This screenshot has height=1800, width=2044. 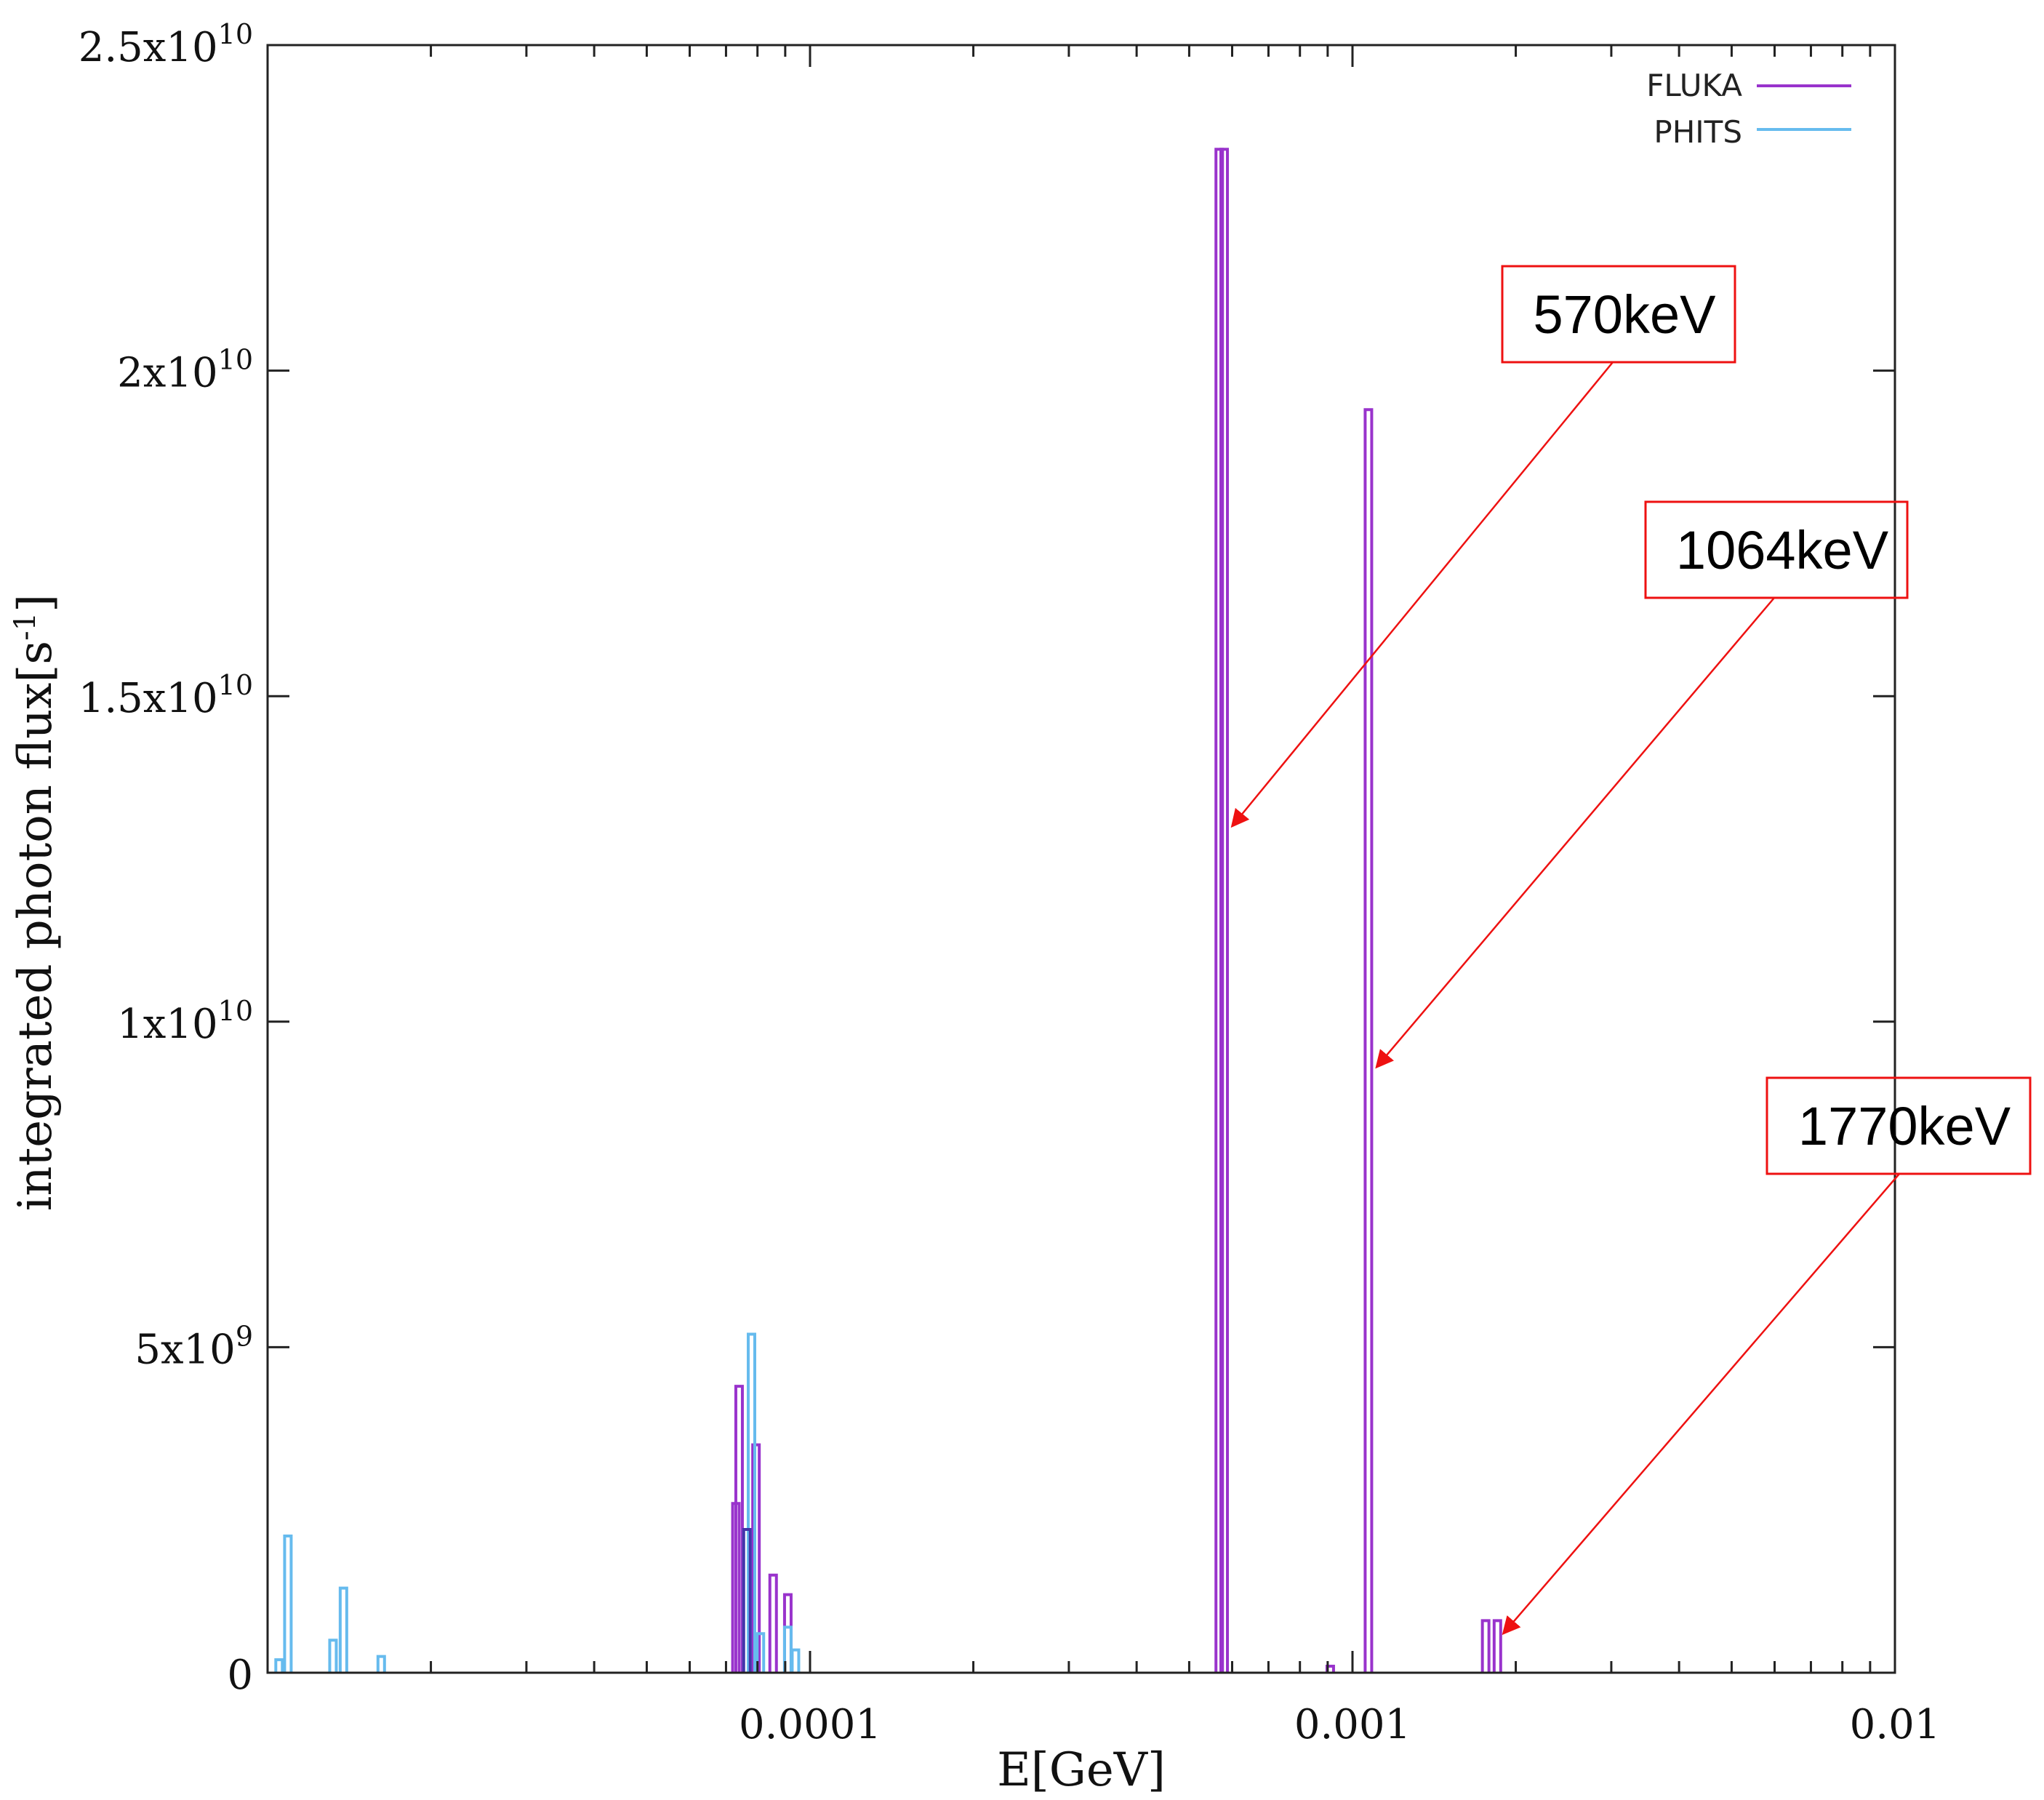 I want to click on y-tick-label: 1x10¹⁰, so click(x=185, y=1021).